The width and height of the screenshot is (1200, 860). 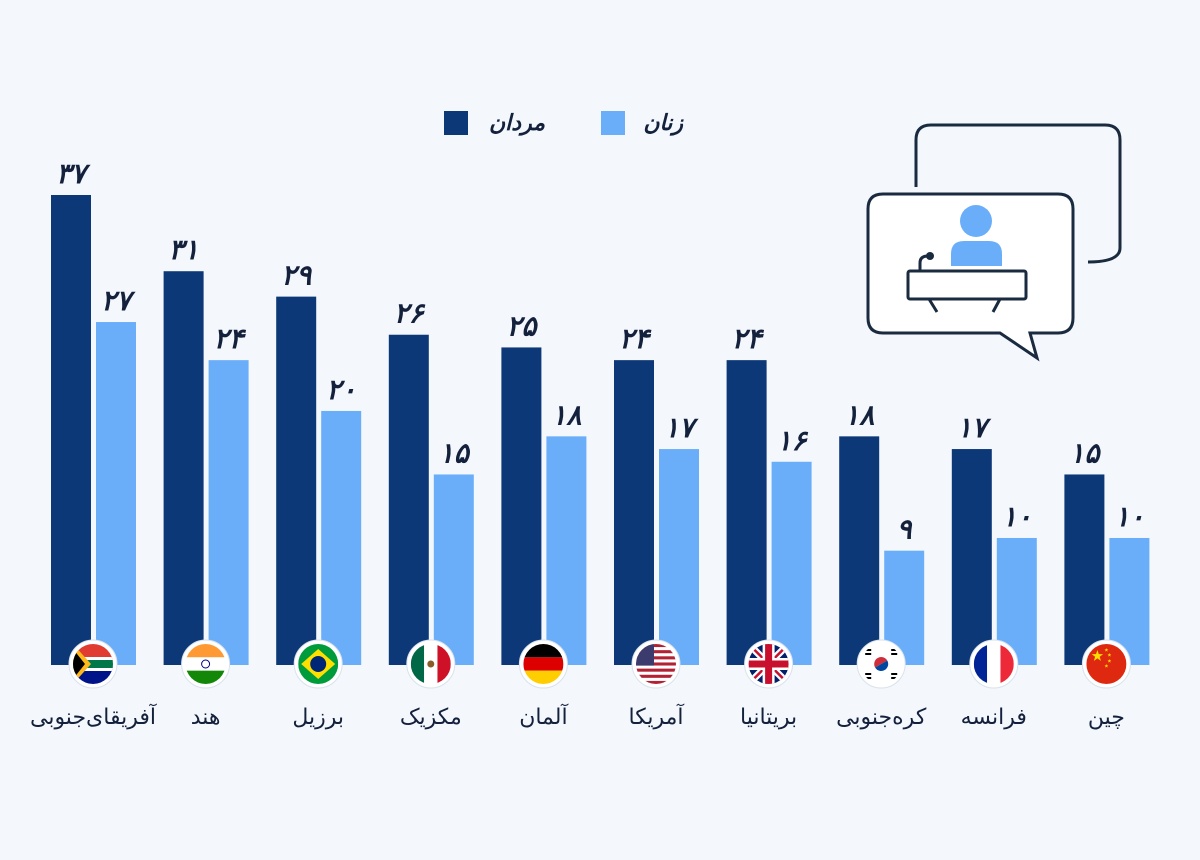 I want to click on value-label-women: ۲۷, so click(x=118, y=300).